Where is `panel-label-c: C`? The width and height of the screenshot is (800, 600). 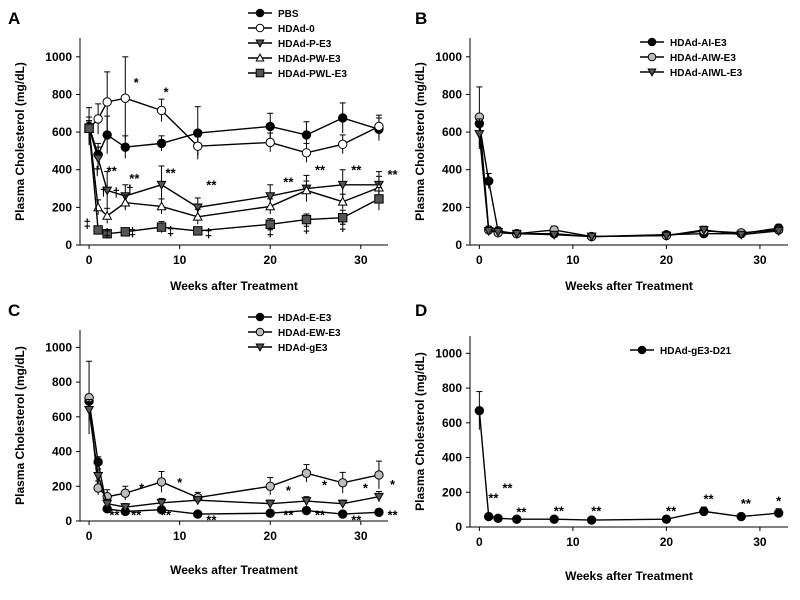 panel-label-c: C is located at coordinates (14, 310).